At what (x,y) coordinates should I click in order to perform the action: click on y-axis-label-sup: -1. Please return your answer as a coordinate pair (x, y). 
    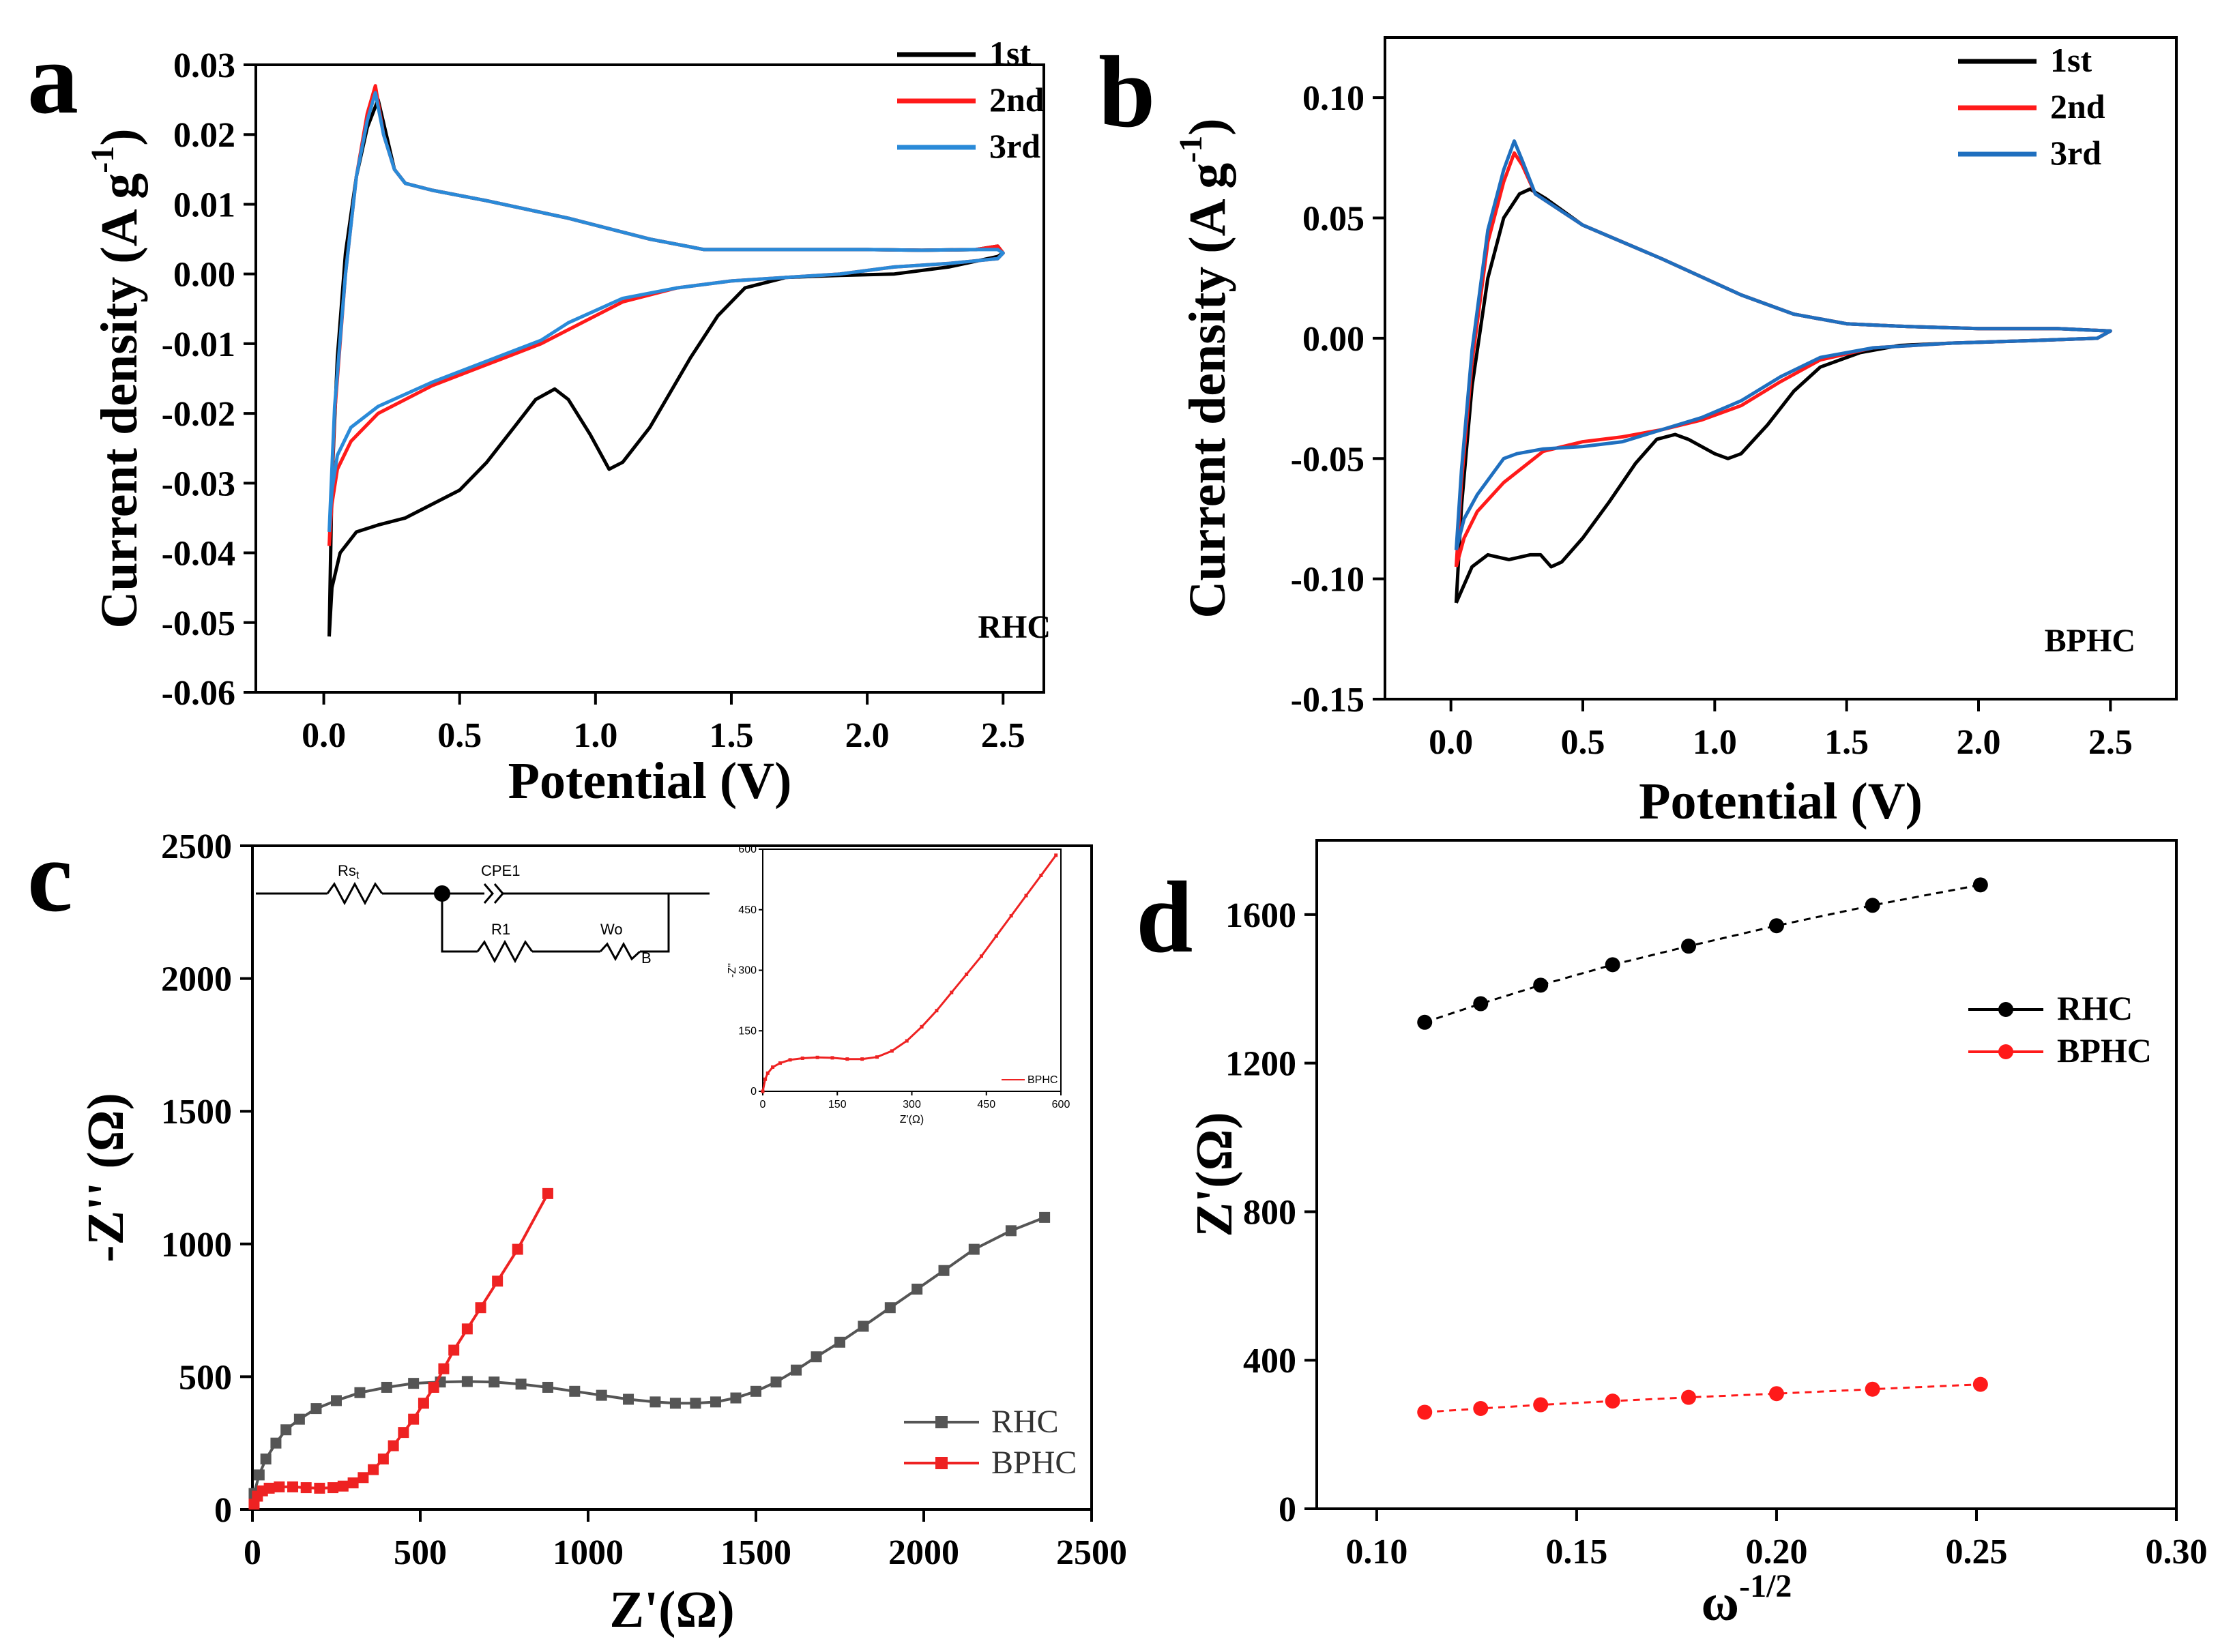
    Looking at the image, I should click on (1191, 150).